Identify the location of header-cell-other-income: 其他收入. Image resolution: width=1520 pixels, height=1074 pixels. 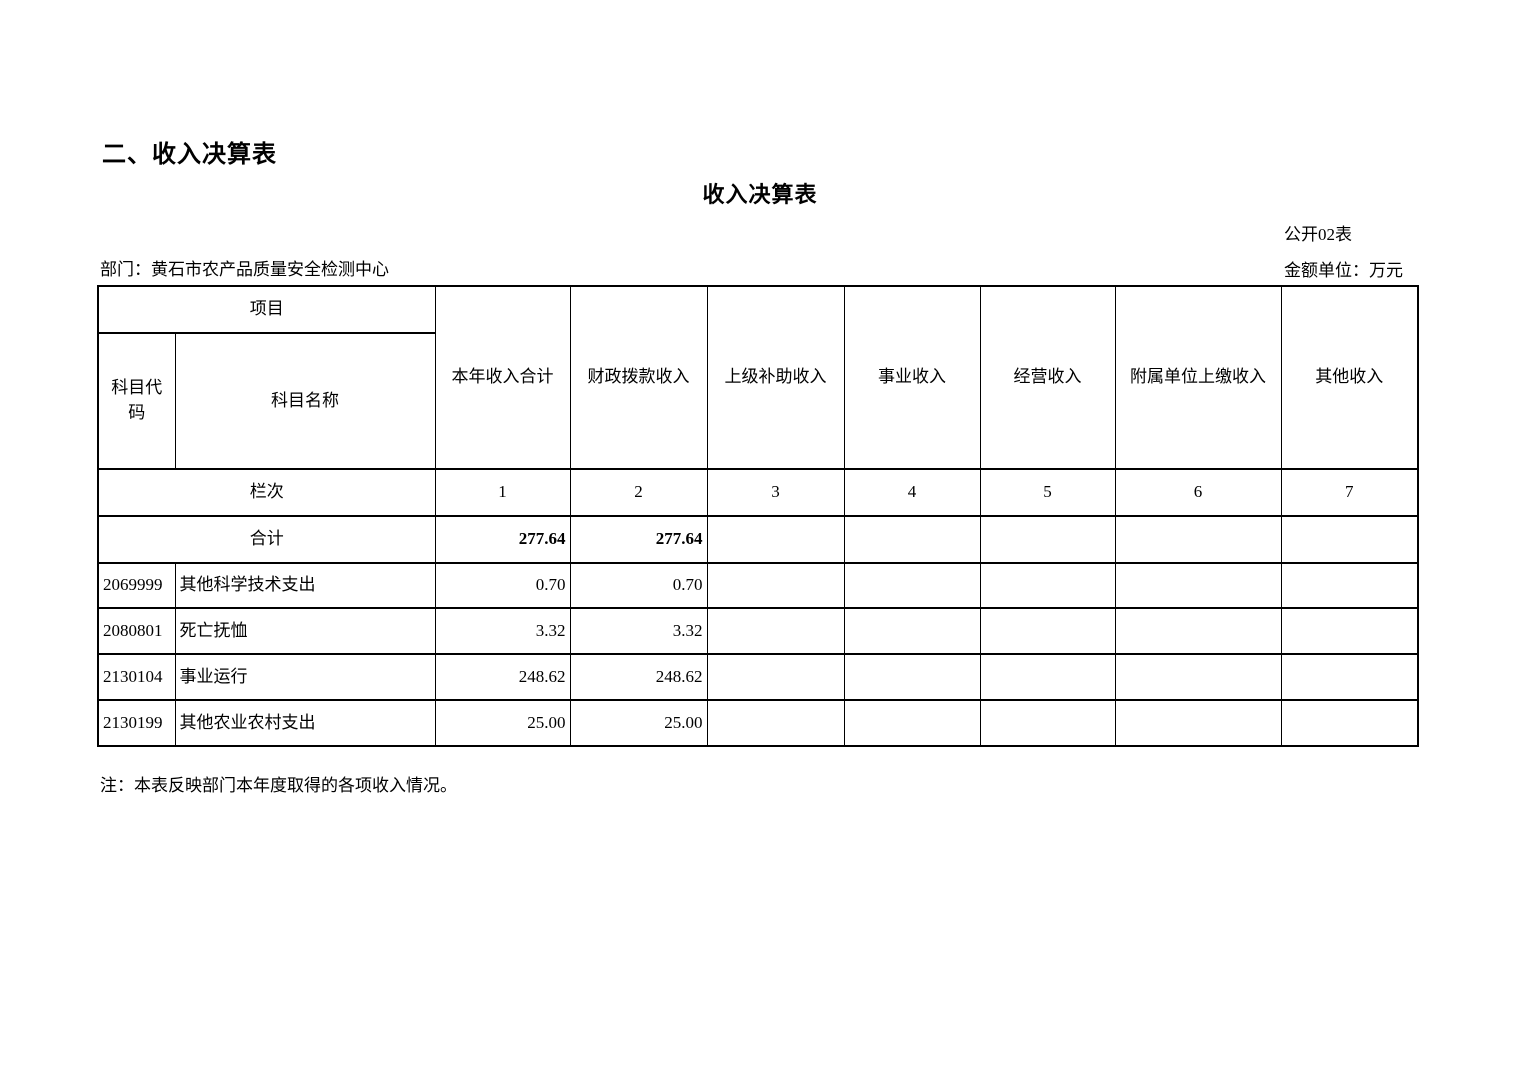
(1349, 377).